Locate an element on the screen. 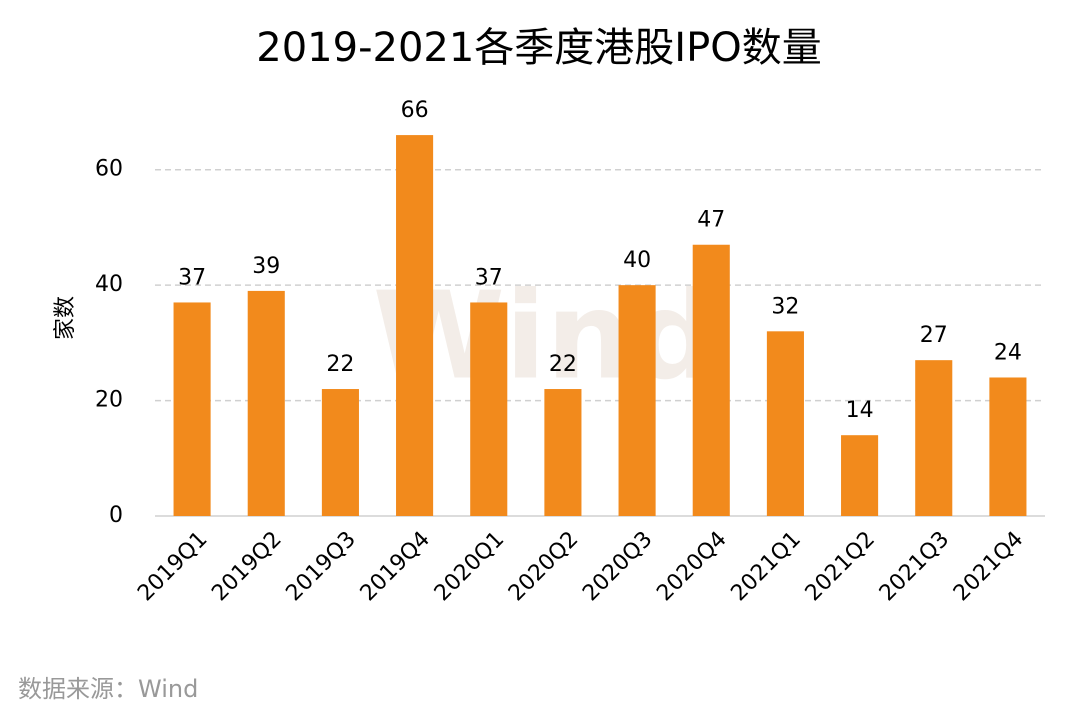 The width and height of the screenshot is (1078, 719). x-tick-label: 2020Q1 is located at coordinates (469, 566).